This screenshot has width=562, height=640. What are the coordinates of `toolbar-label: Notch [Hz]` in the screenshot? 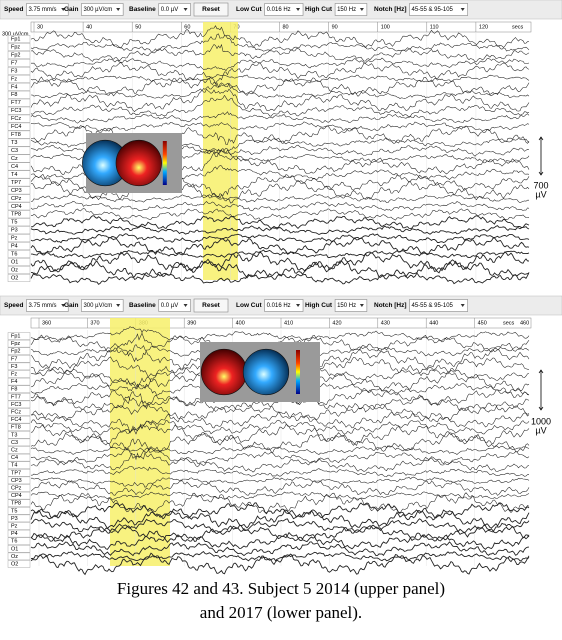 It's located at (390, 305).